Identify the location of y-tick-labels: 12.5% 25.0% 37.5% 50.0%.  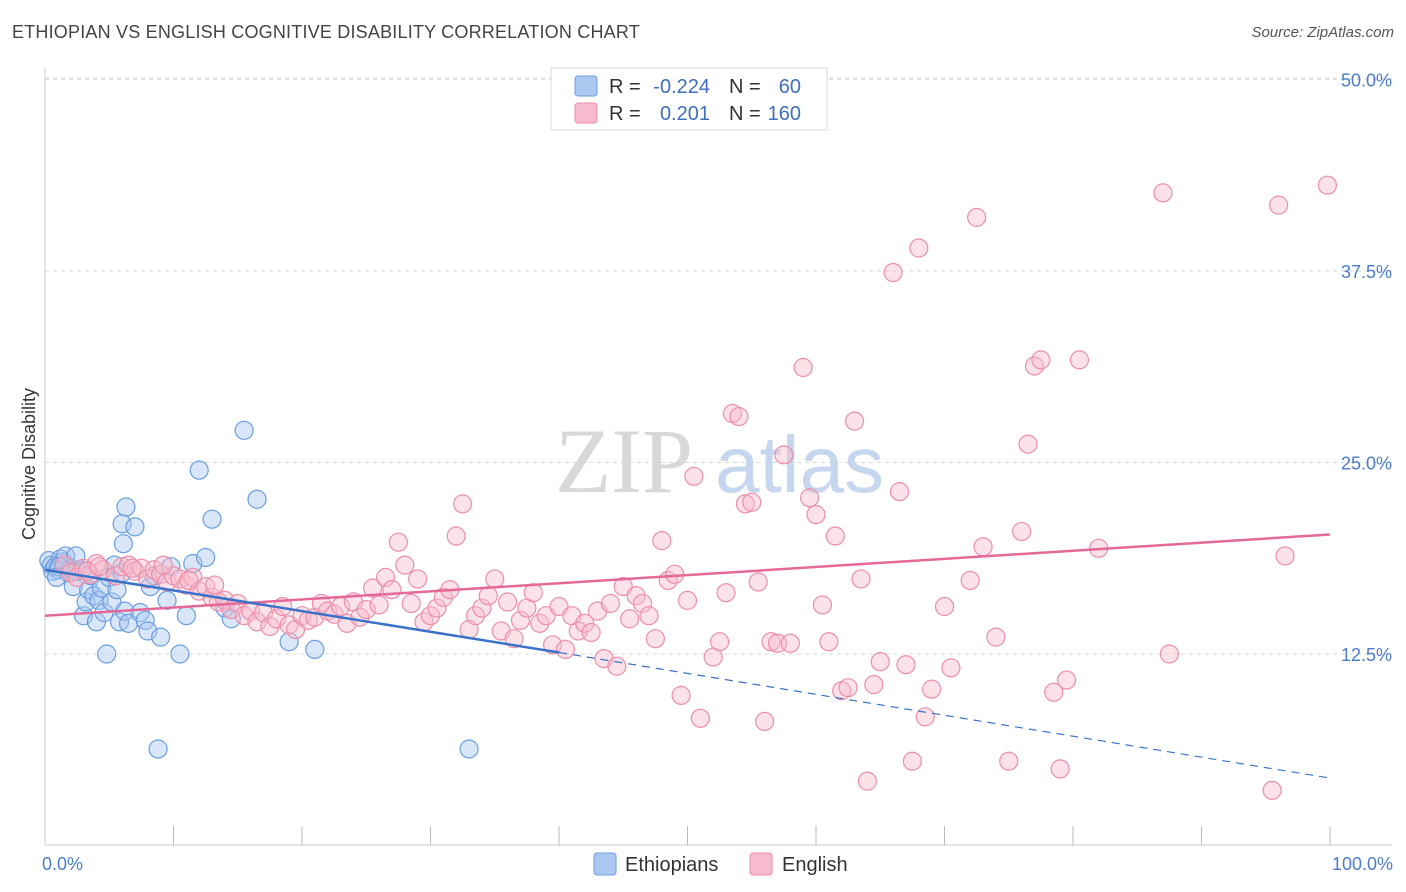
(1366, 368).